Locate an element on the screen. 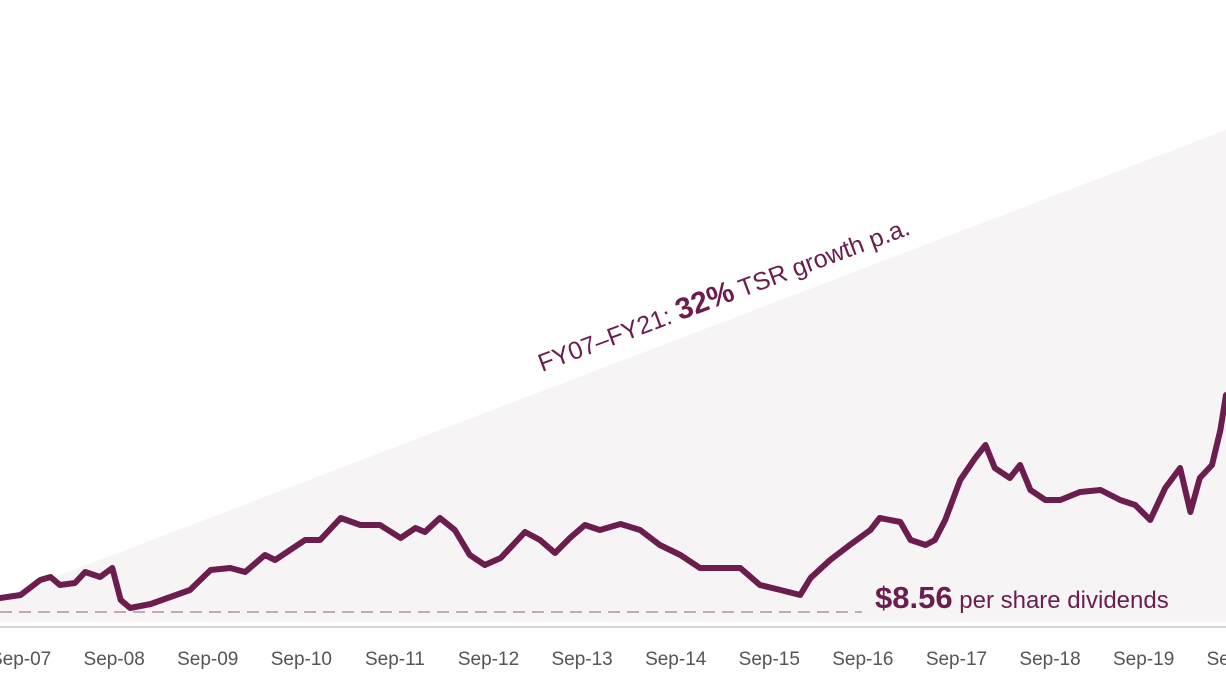 This screenshot has height=690, width=1226. x-tick-label: Sep-11 is located at coordinates (395, 659).